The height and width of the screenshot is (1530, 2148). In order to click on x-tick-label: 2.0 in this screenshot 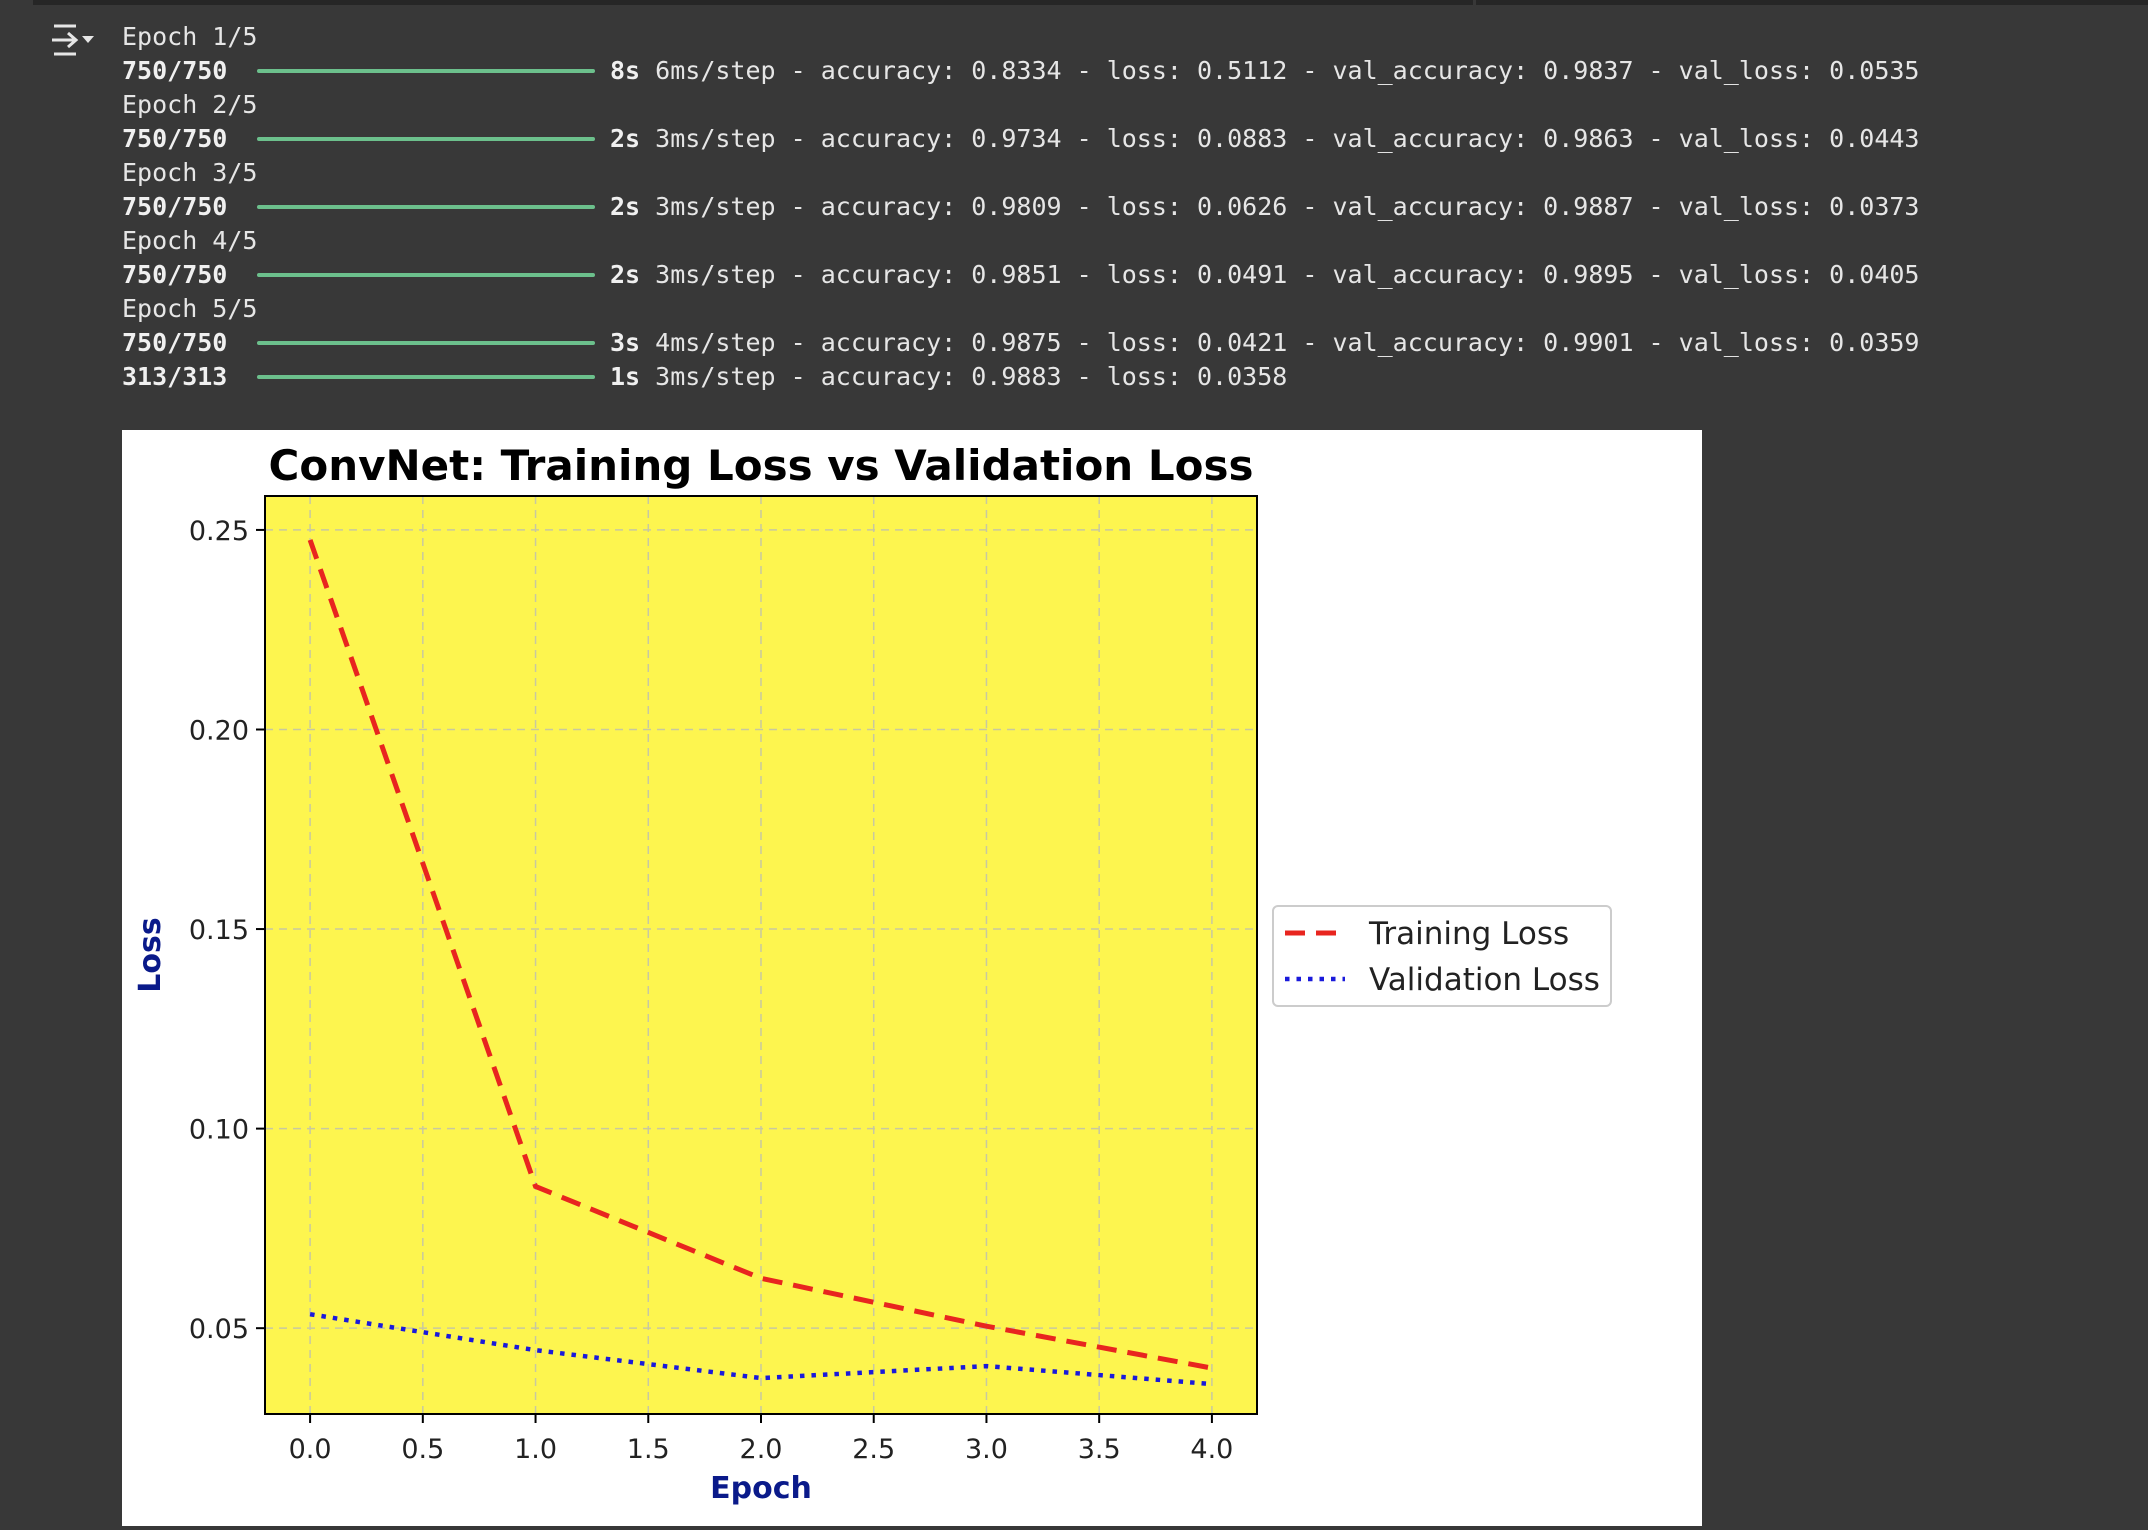, I will do `click(761, 1449)`.